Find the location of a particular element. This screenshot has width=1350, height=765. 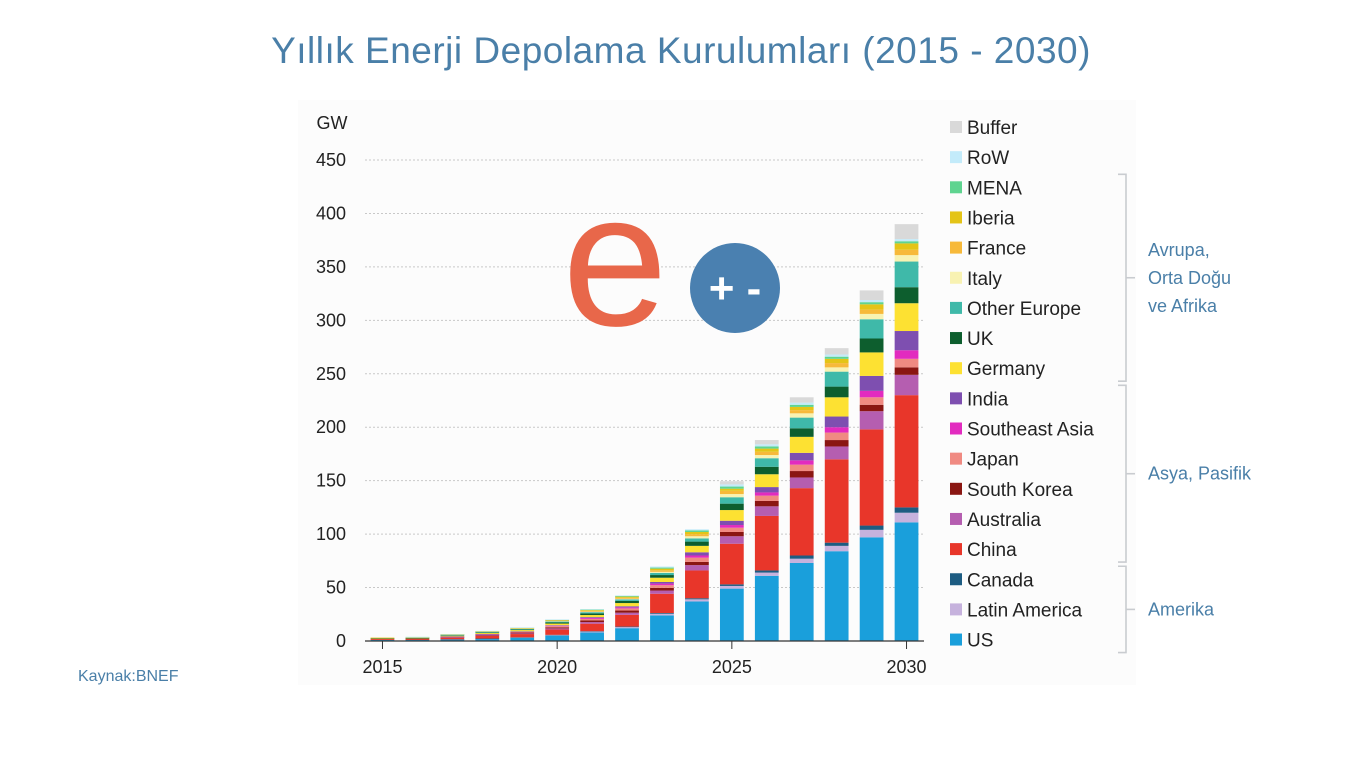

legend-label-buffer: Buffer is located at coordinates (992, 128).